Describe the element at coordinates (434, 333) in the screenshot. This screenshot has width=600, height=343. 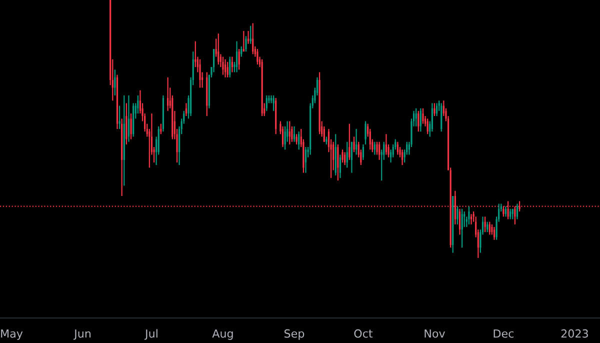
I see `x-tick-label: Nov` at that location.